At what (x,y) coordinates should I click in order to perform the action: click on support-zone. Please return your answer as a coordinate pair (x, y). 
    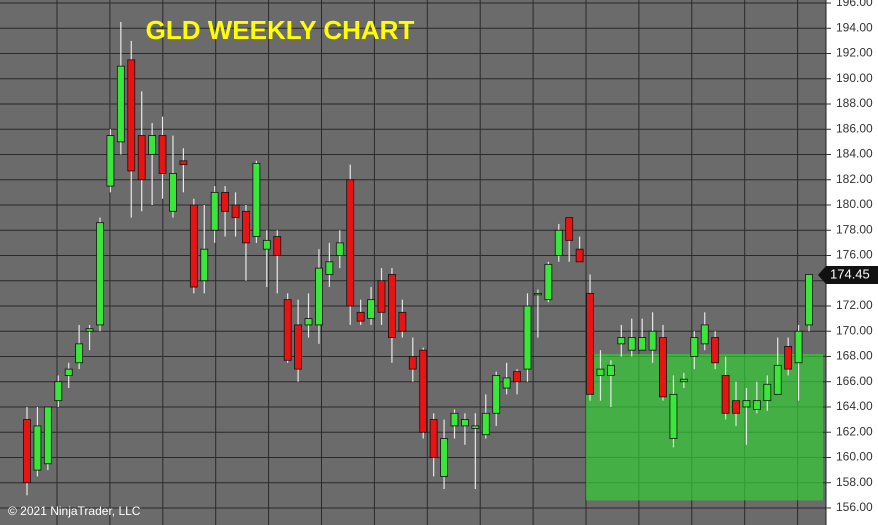
    Looking at the image, I should click on (704, 427).